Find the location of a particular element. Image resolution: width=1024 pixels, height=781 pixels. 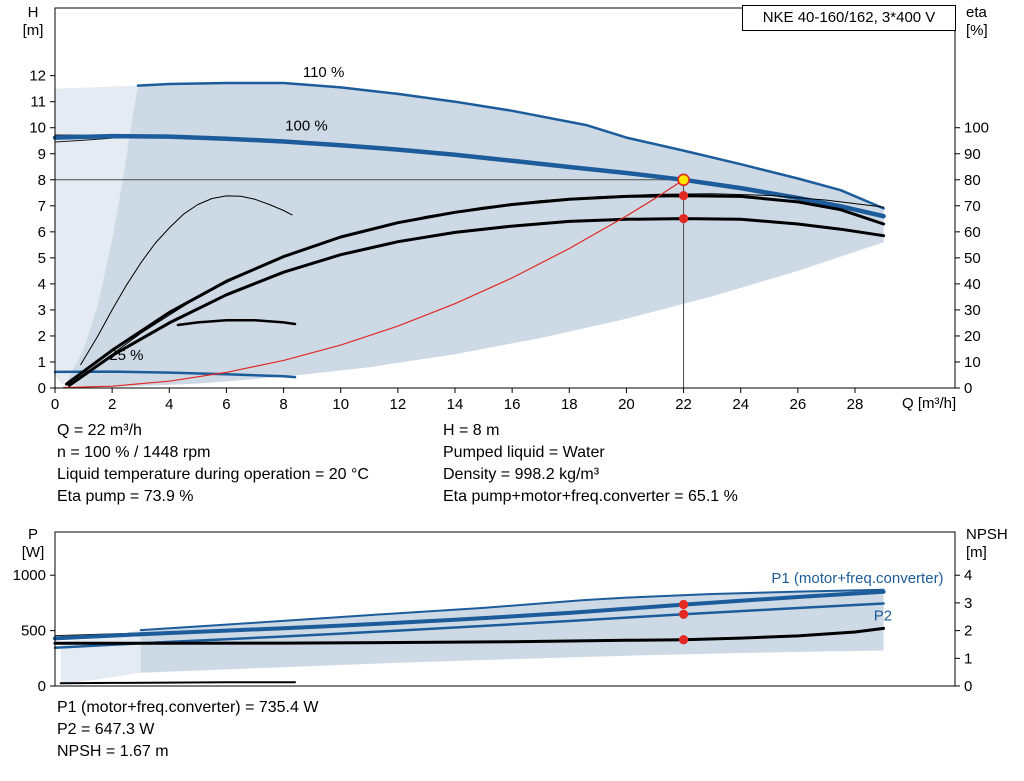

qh-right-axis-name: eta is located at coordinates (976, 12).